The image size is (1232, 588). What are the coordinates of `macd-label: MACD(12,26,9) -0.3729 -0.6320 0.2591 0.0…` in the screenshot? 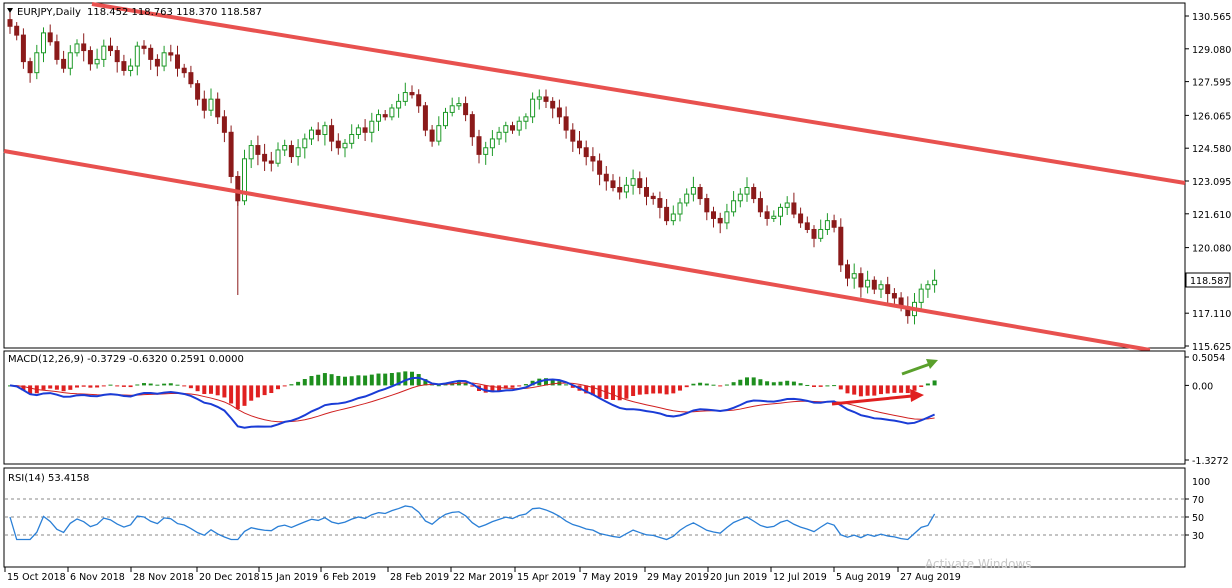 It's located at (126, 359).